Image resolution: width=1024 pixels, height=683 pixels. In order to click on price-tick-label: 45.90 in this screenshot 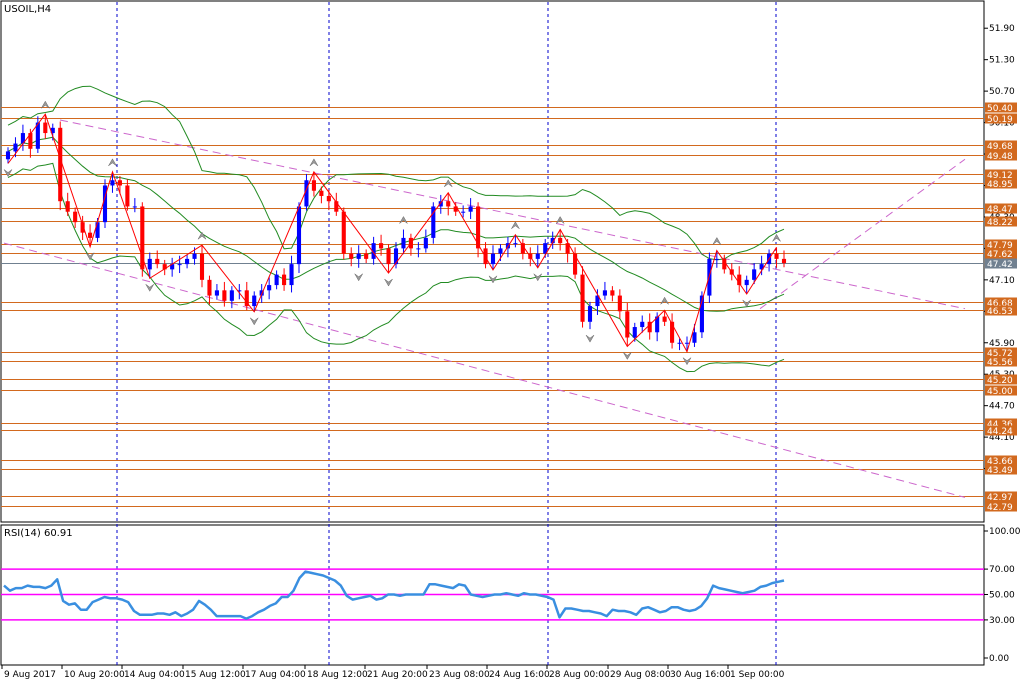, I will do `click(1002, 344)`.